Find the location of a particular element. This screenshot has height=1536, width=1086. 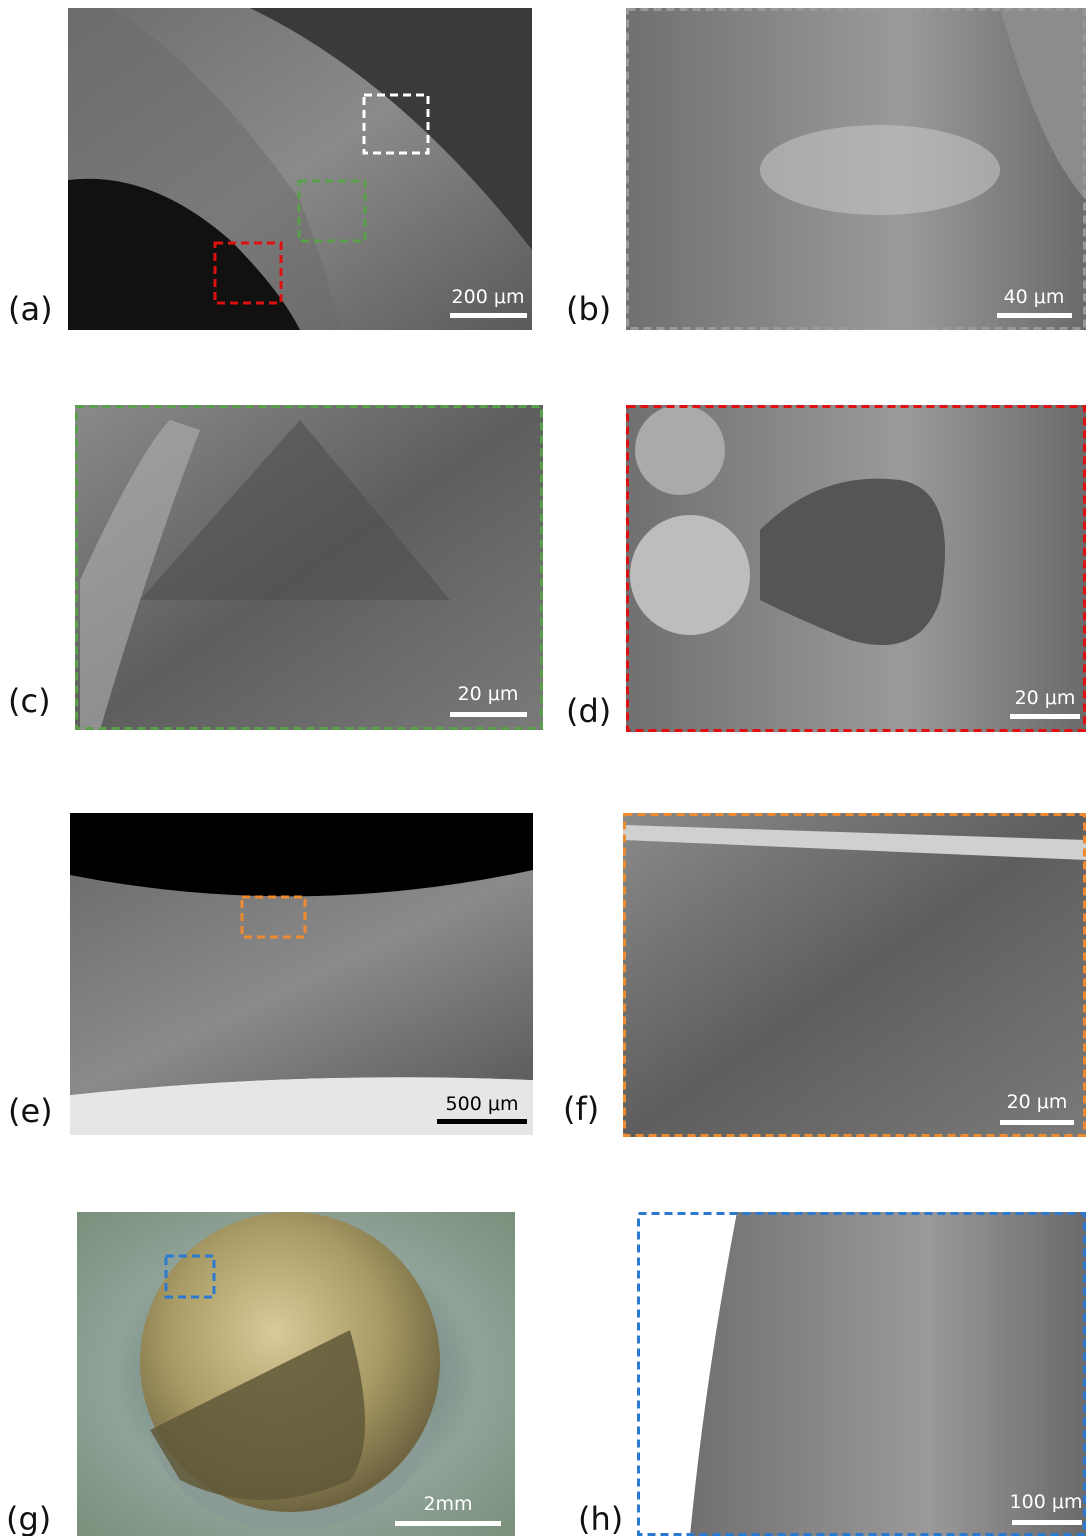

specimen-region is located at coordinates (257, 1415).